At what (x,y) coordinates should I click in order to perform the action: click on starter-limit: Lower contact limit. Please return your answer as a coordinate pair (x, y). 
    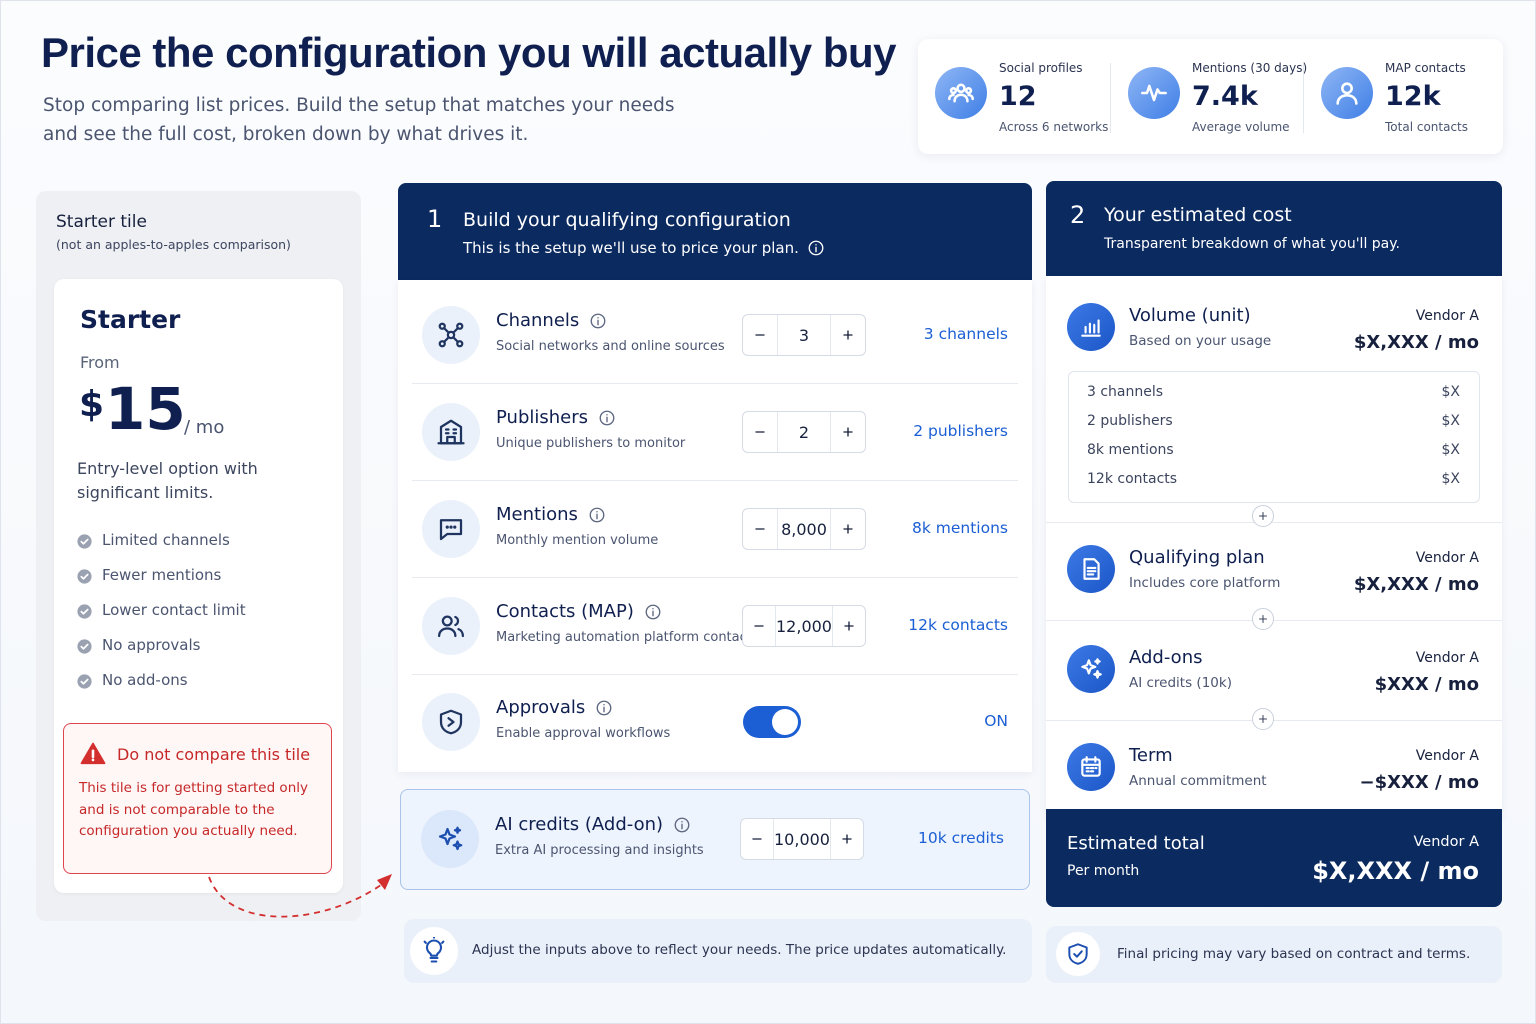
    Looking at the image, I should click on (174, 610).